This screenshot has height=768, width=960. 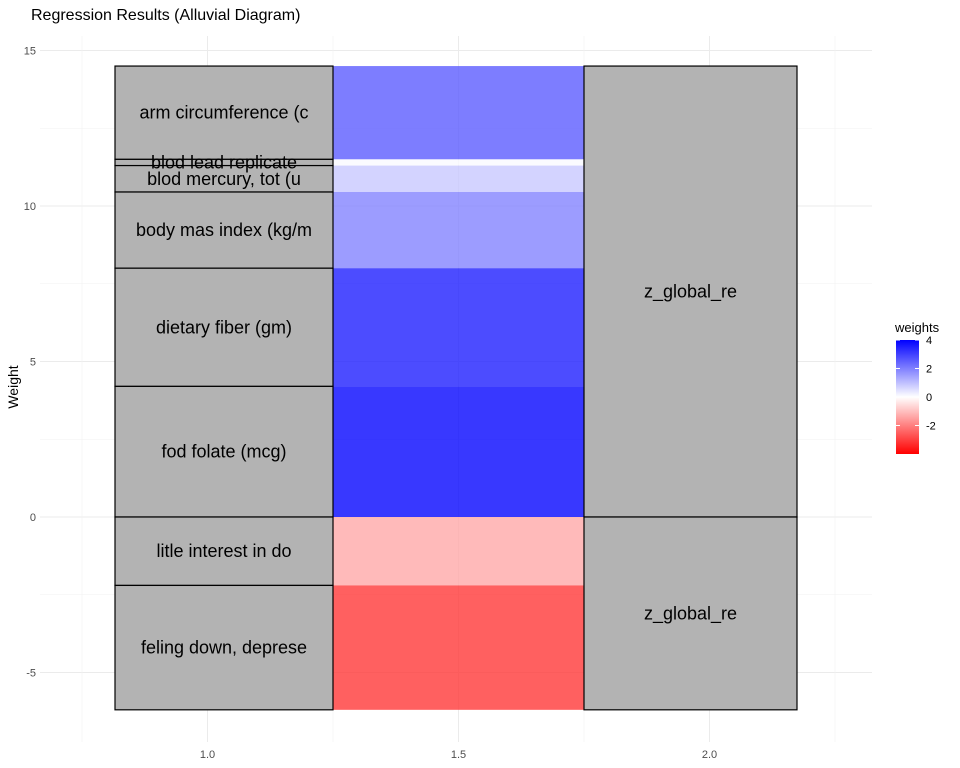 I want to click on y-tick-label: 5, so click(x=33, y=363).